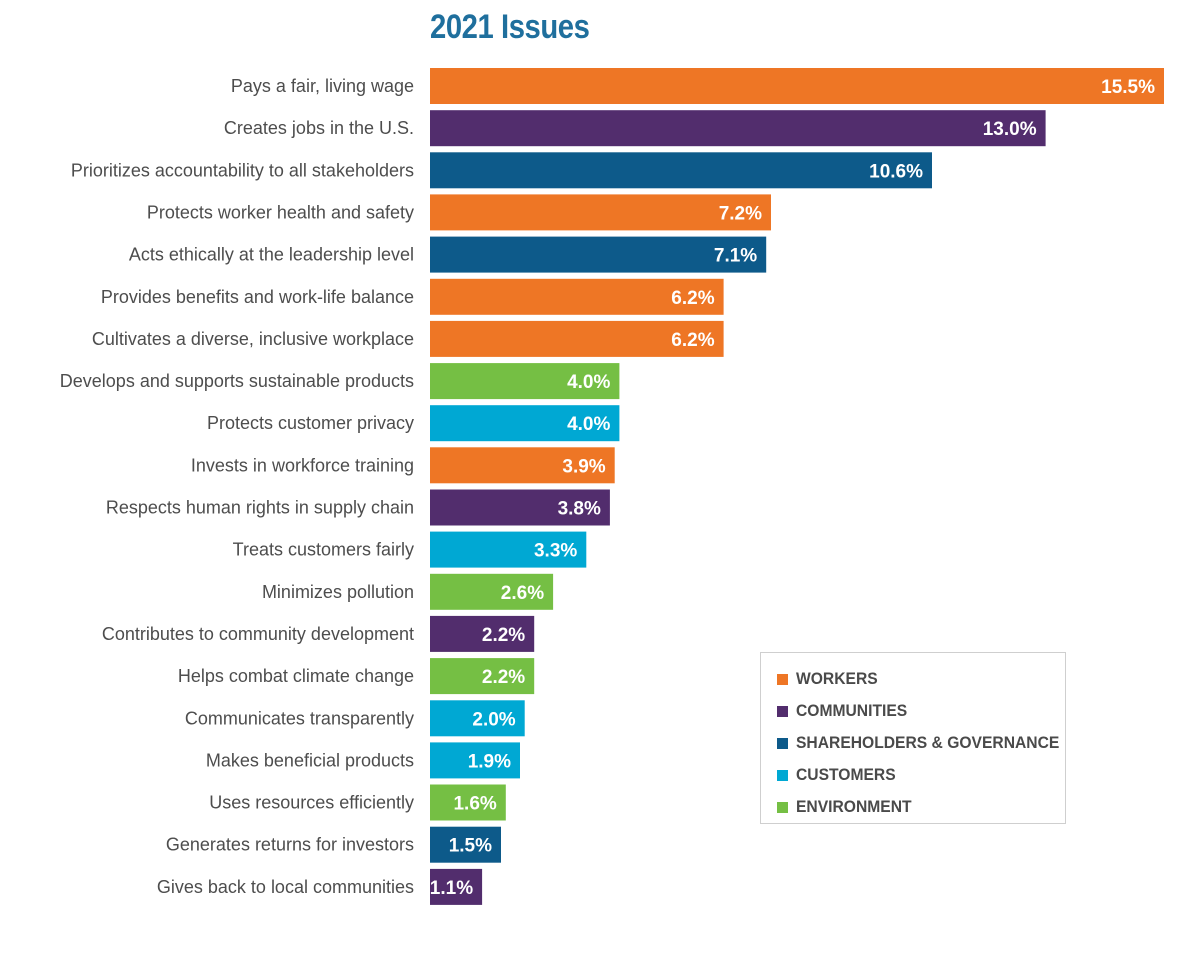 Image resolution: width=1200 pixels, height=953 pixels. I want to click on data-label-8: 4.0%, so click(588, 382).